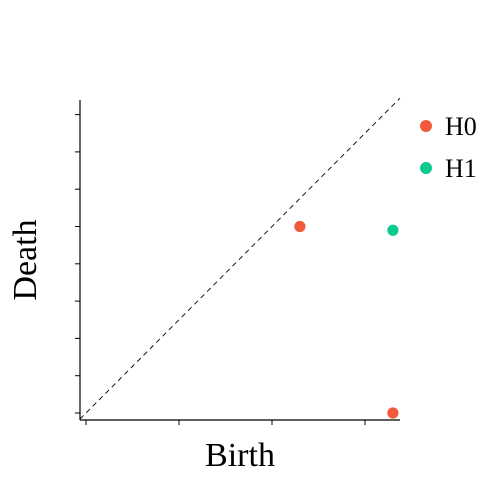  I want to click on legend-label-h0: H0, so click(461, 126).